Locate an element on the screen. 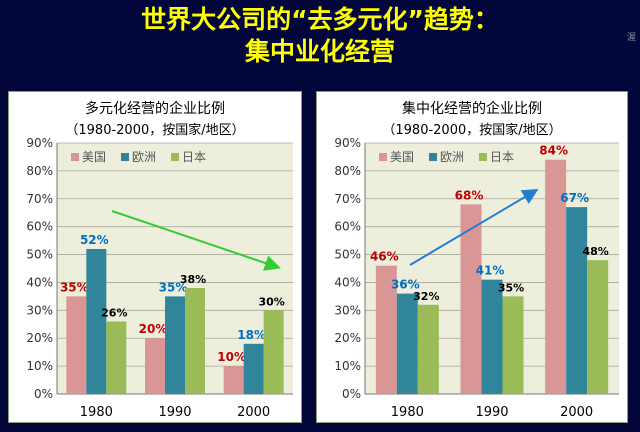 The height and width of the screenshot is (432, 640). chart2-y-tick-label: 40% is located at coordinates (347, 282).